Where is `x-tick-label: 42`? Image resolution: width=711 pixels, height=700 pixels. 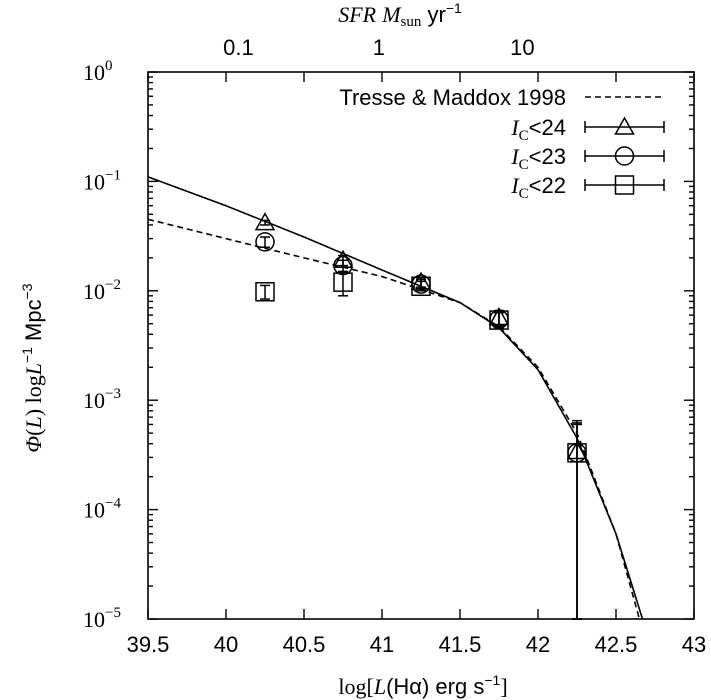 x-tick-label: 42 is located at coordinates (538, 644).